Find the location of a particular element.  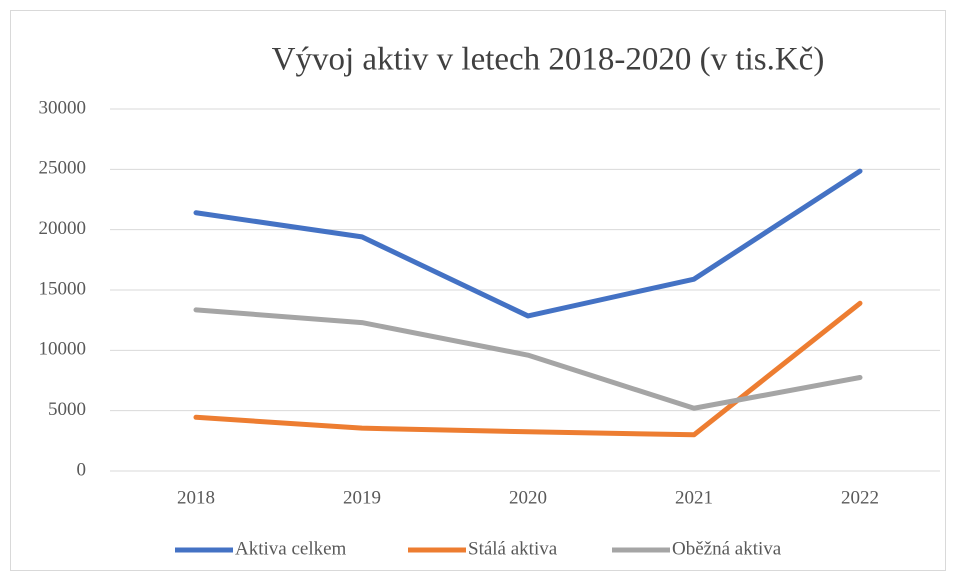

y-tick-label: 30000 is located at coordinates (63, 107).